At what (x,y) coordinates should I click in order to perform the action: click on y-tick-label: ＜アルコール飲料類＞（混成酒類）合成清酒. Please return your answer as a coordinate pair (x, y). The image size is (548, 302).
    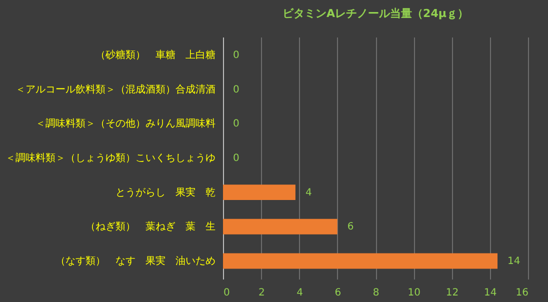
    Looking at the image, I should click on (116, 89).